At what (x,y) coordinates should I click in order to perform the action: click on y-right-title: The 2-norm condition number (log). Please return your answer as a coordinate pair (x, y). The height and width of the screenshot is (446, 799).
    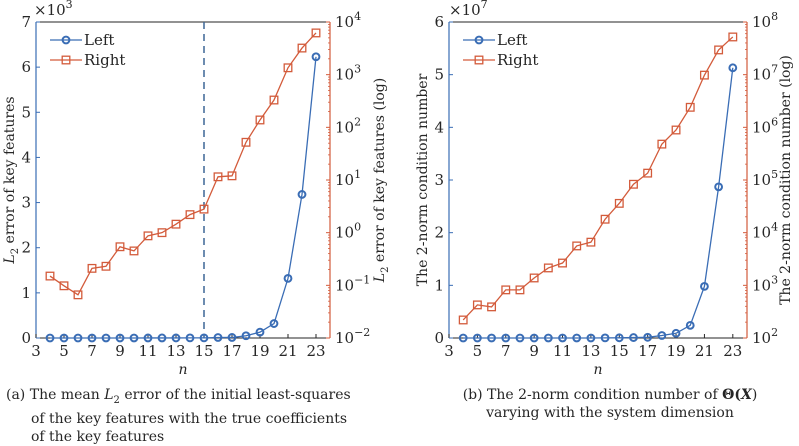
    Looking at the image, I should click on (786, 180).